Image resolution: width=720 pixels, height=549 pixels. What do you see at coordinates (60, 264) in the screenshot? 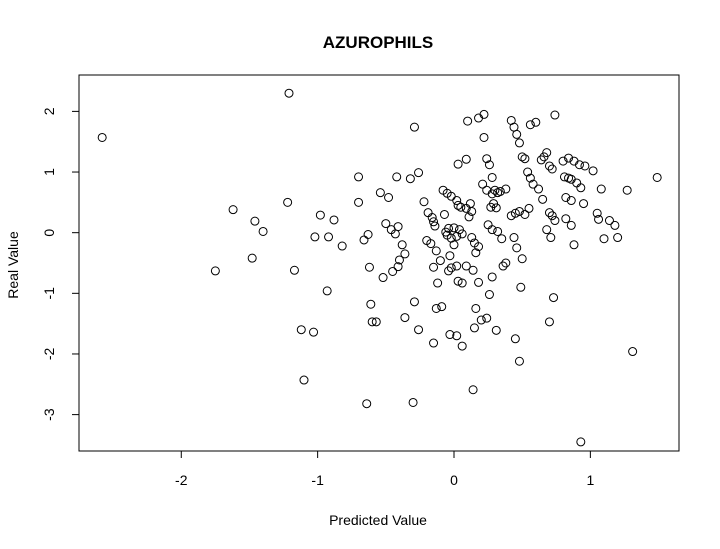
I see `y-axis: -3 -2 -1 0 1 2` at bounding box center [60, 264].